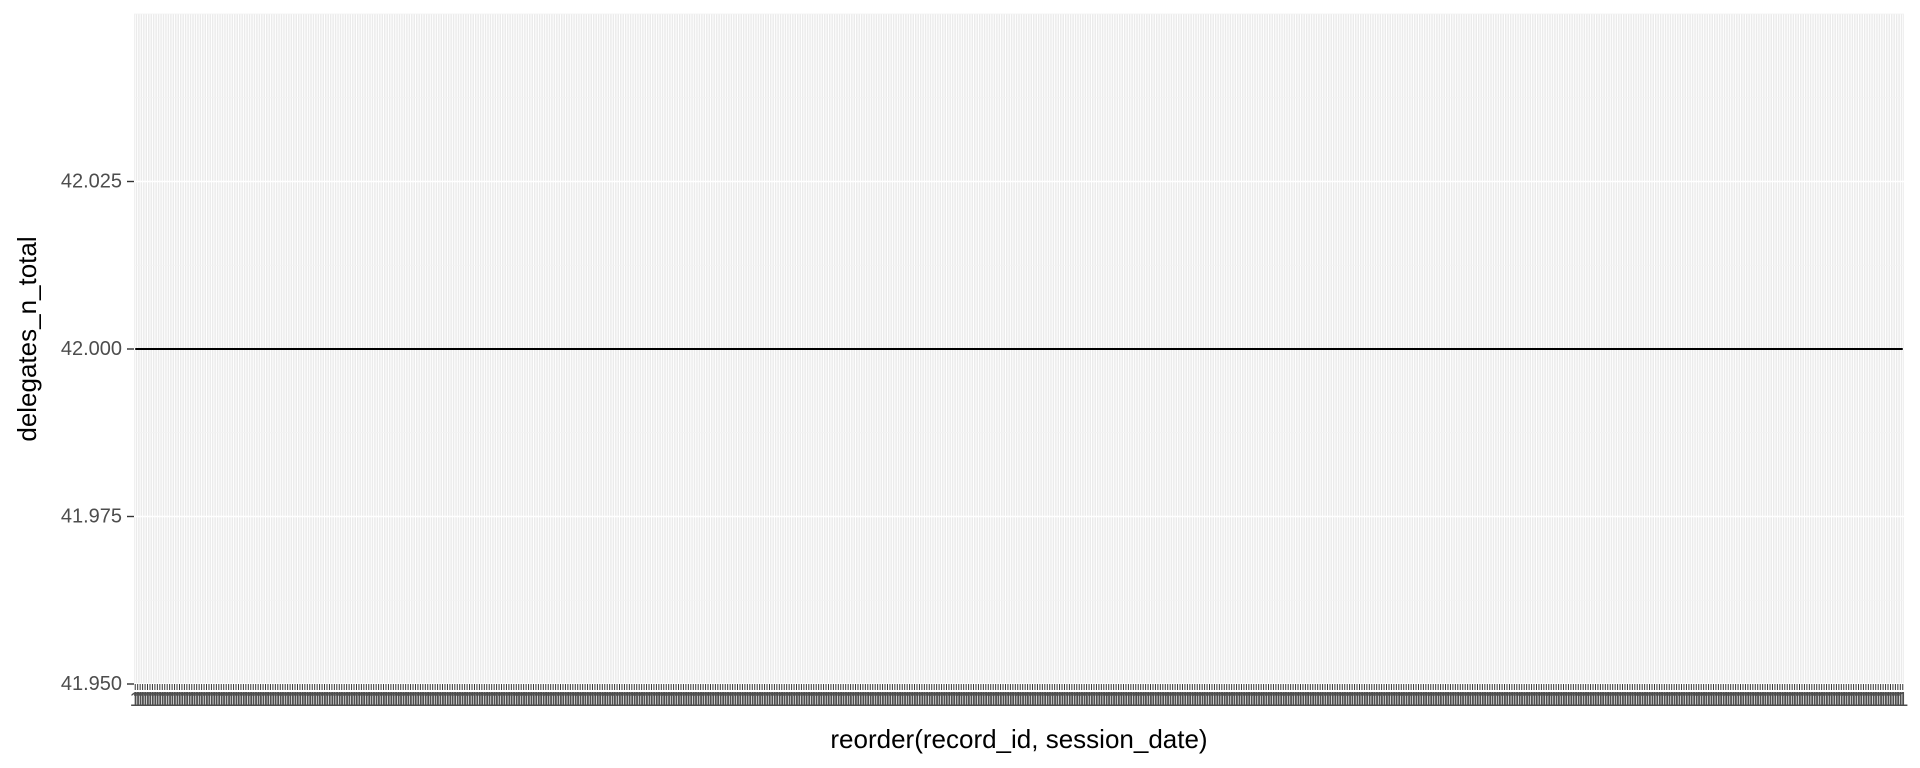  What do you see at coordinates (27, 338) in the screenshot?
I see `y-axis-title: delegates_n_total` at bounding box center [27, 338].